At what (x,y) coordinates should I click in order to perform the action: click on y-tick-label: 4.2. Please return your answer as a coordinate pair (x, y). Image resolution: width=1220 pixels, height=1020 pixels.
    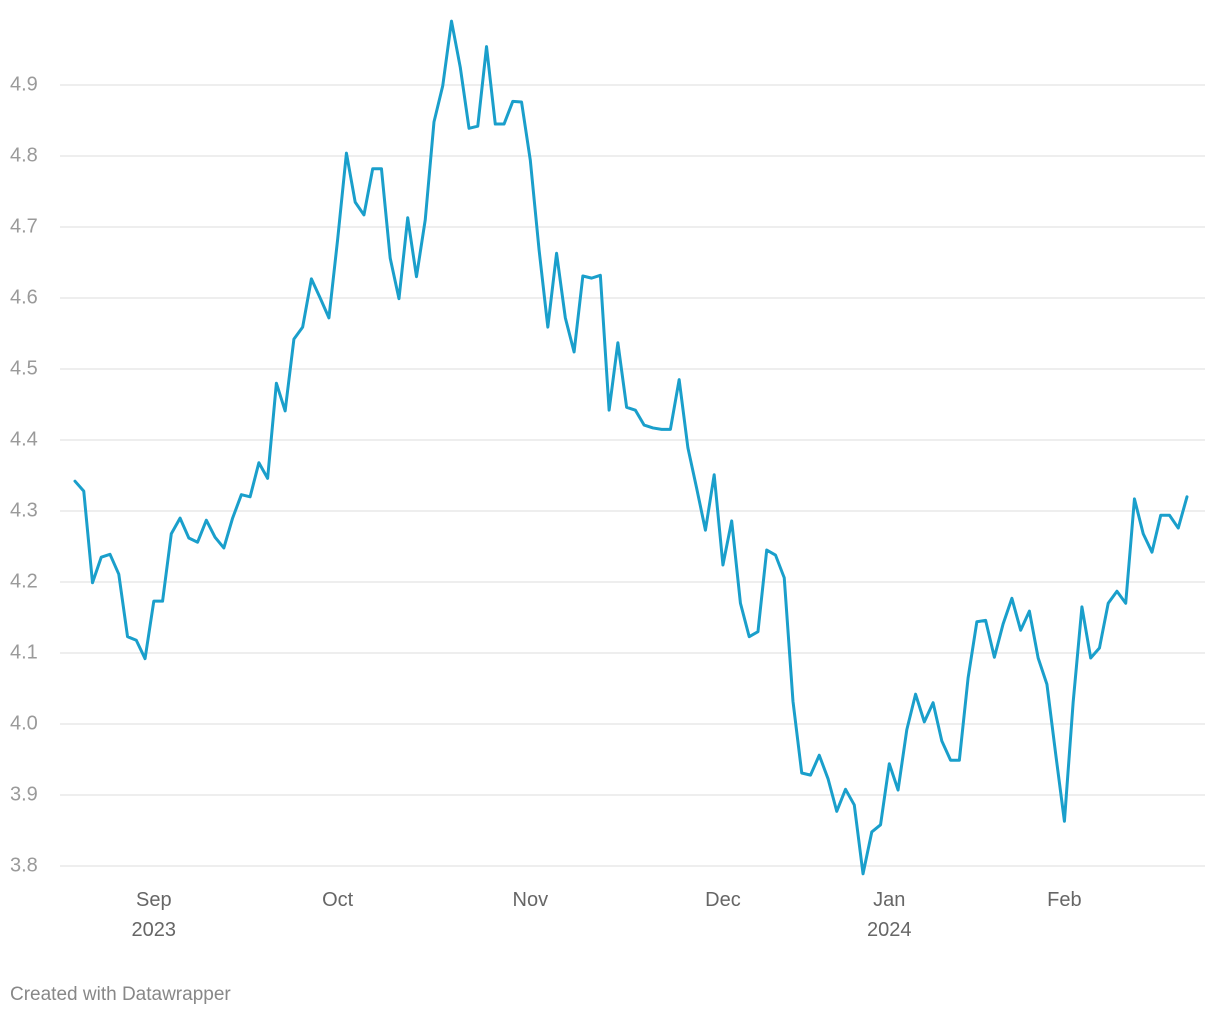
    Looking at the image, I should click on (24, 581).